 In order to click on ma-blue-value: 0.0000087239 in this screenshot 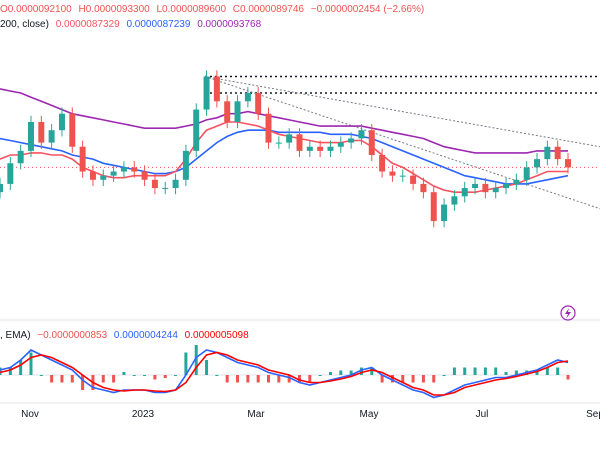, I will do `click(158, 24)`.